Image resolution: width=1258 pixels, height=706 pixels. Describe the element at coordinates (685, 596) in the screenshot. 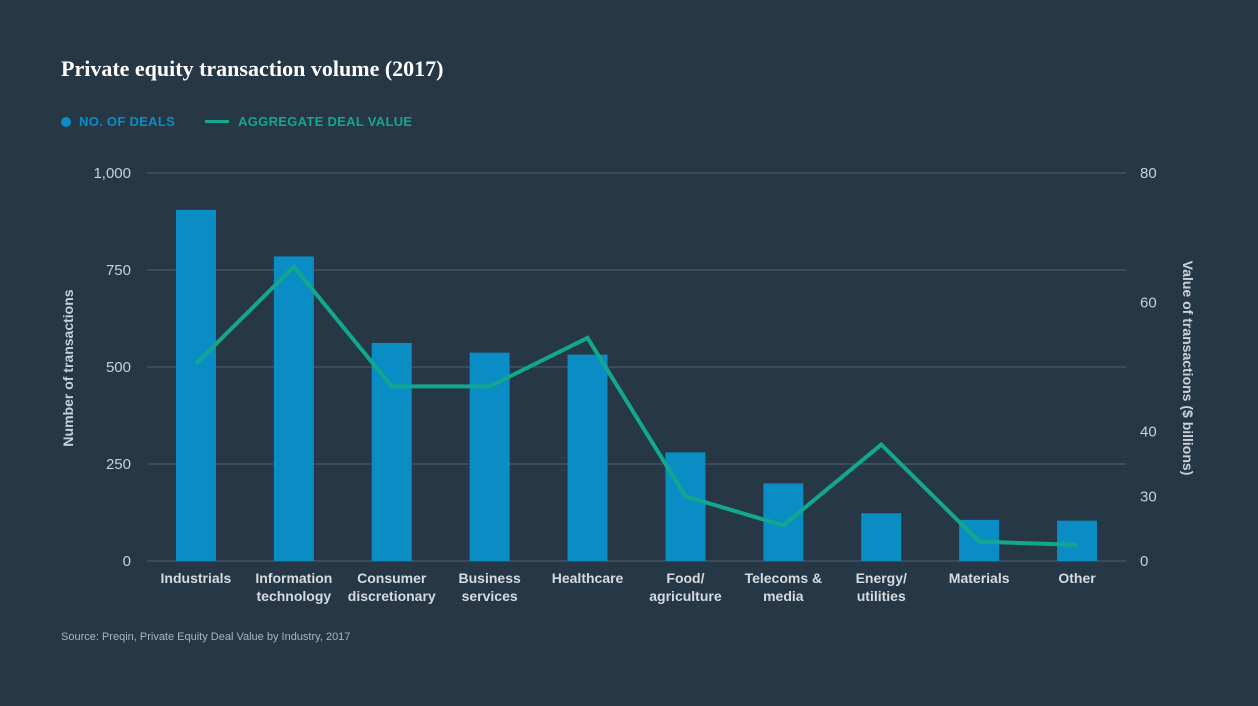

I see `x-tick-label-line: agriculture` at that location.